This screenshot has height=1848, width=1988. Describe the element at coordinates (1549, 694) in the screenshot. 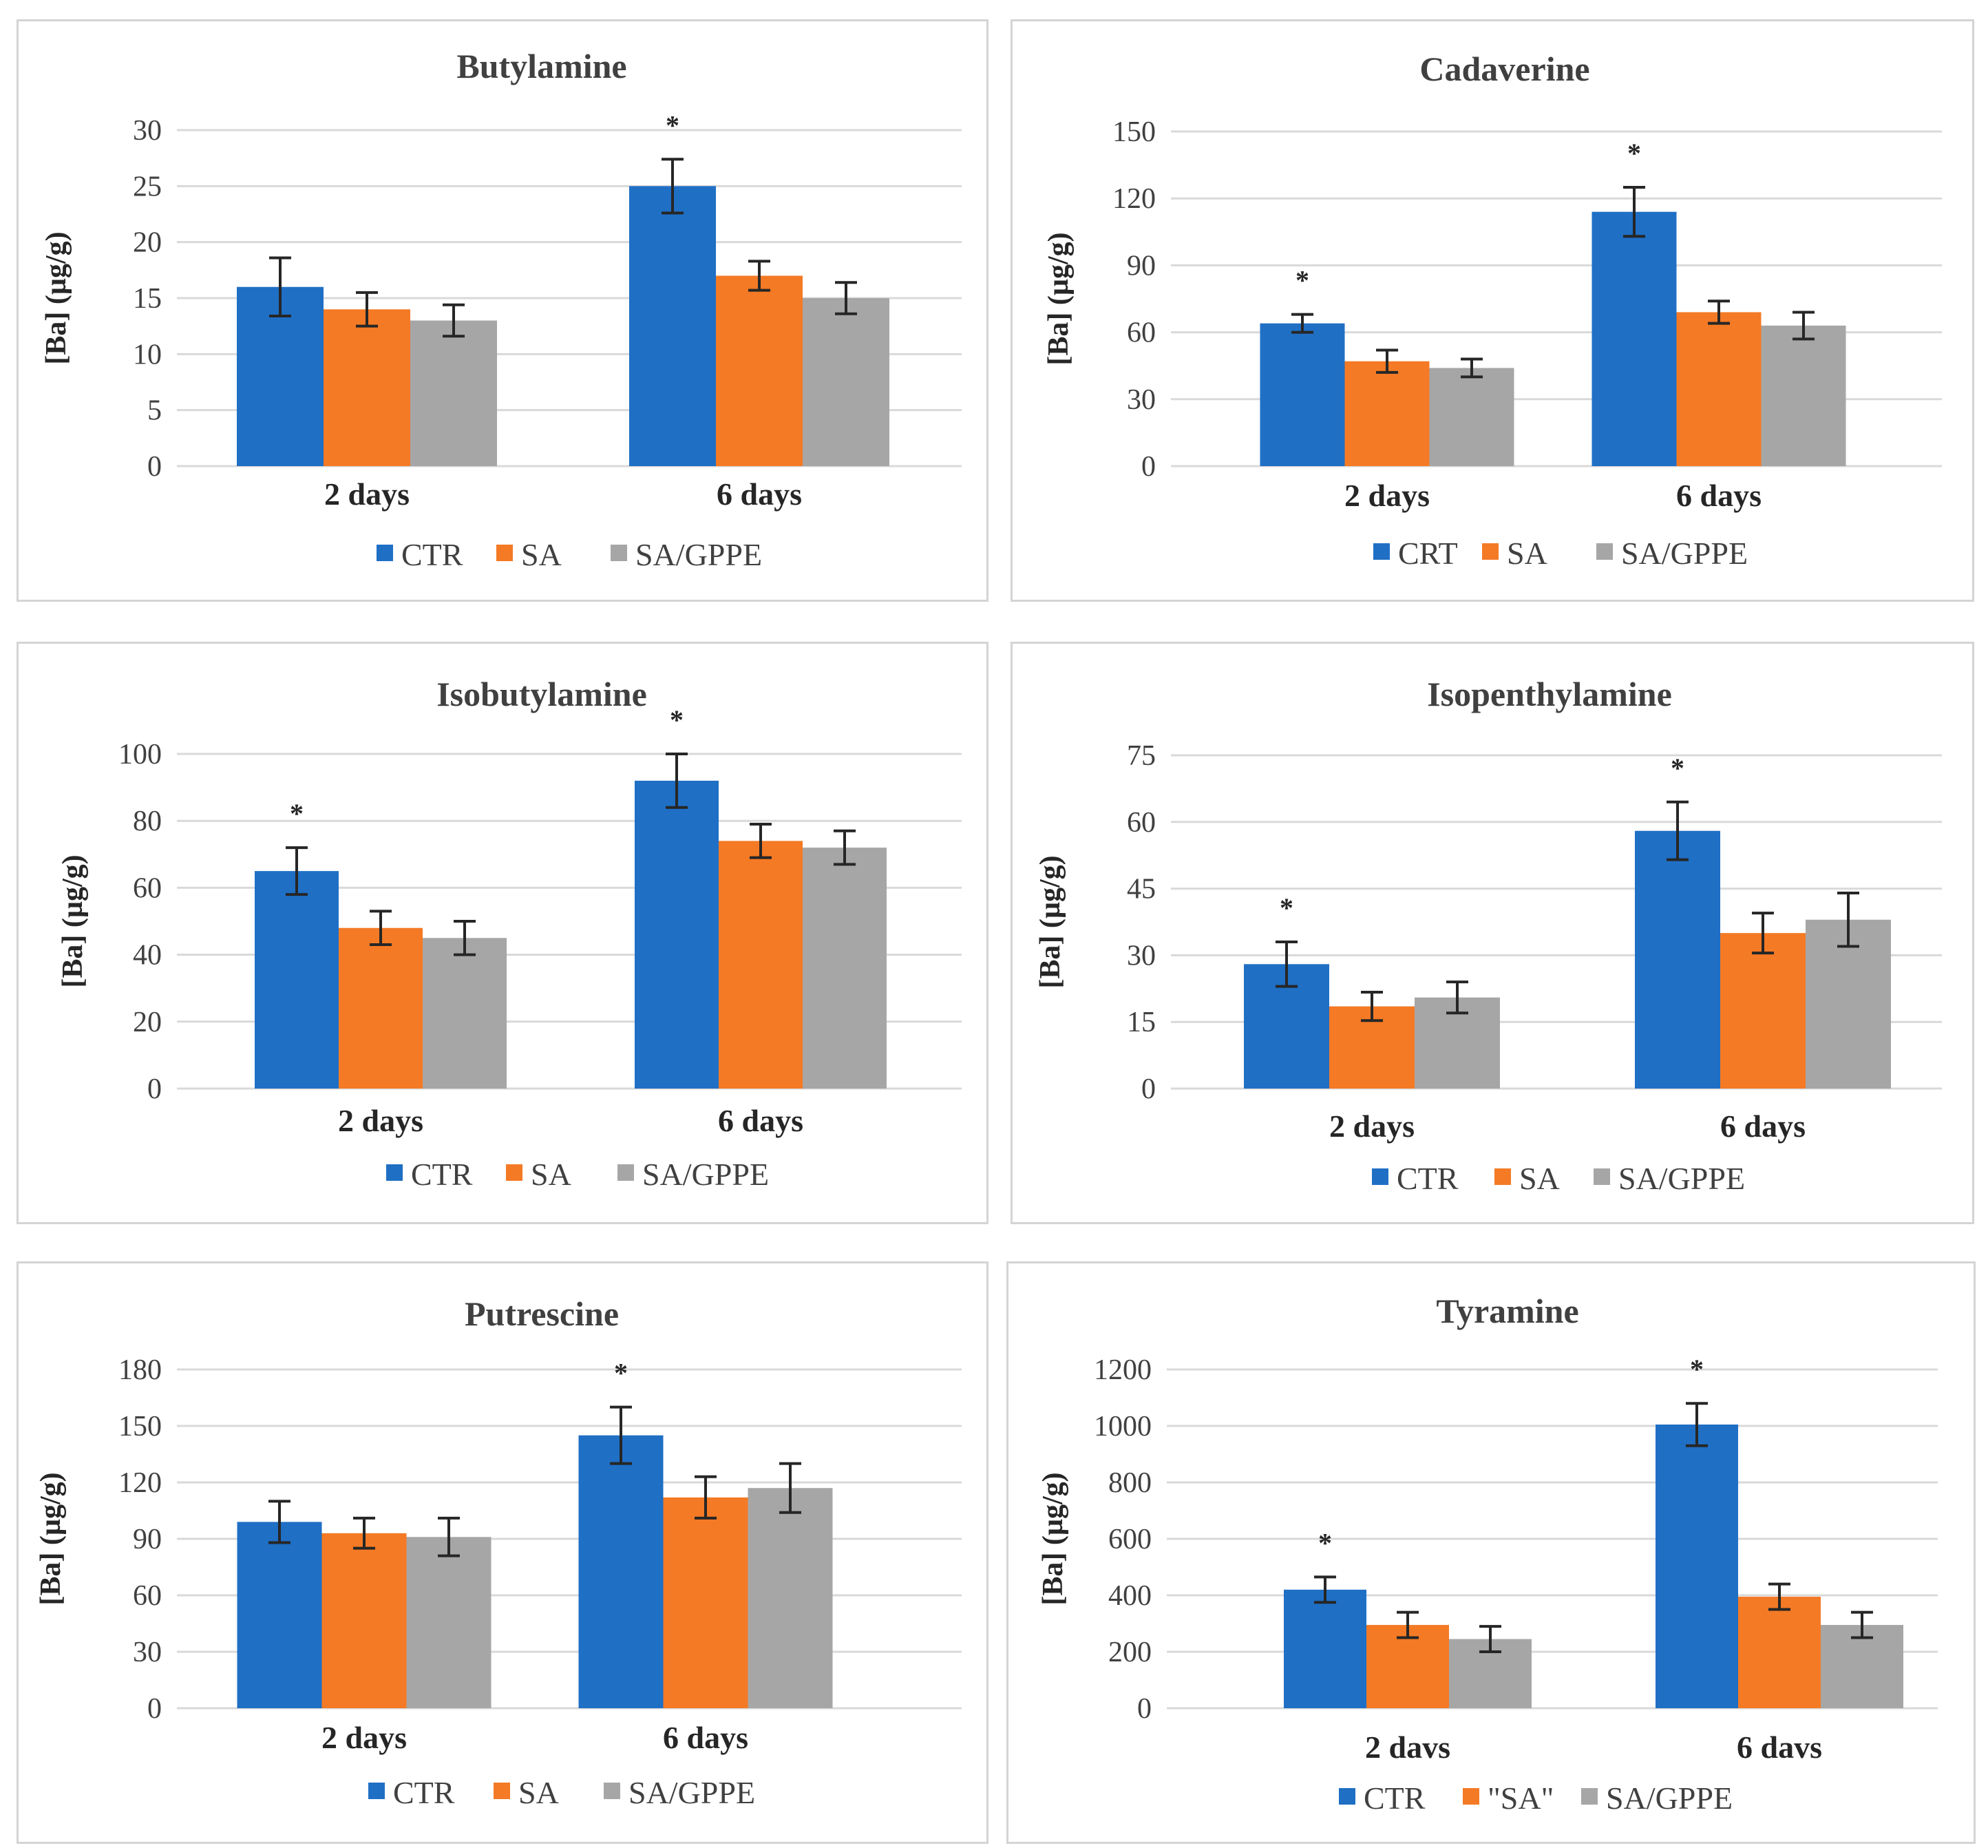

I see `chart-title: Isopenthylamine` at that location.